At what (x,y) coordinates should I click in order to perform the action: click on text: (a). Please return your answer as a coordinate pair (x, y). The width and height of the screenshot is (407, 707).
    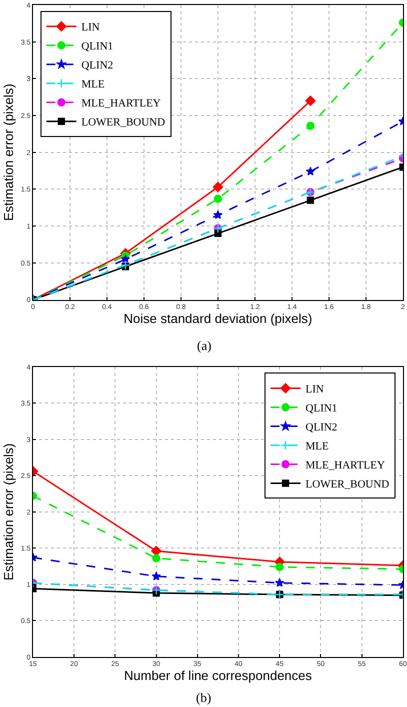
    Looking at the image, I should click on (204, 345).